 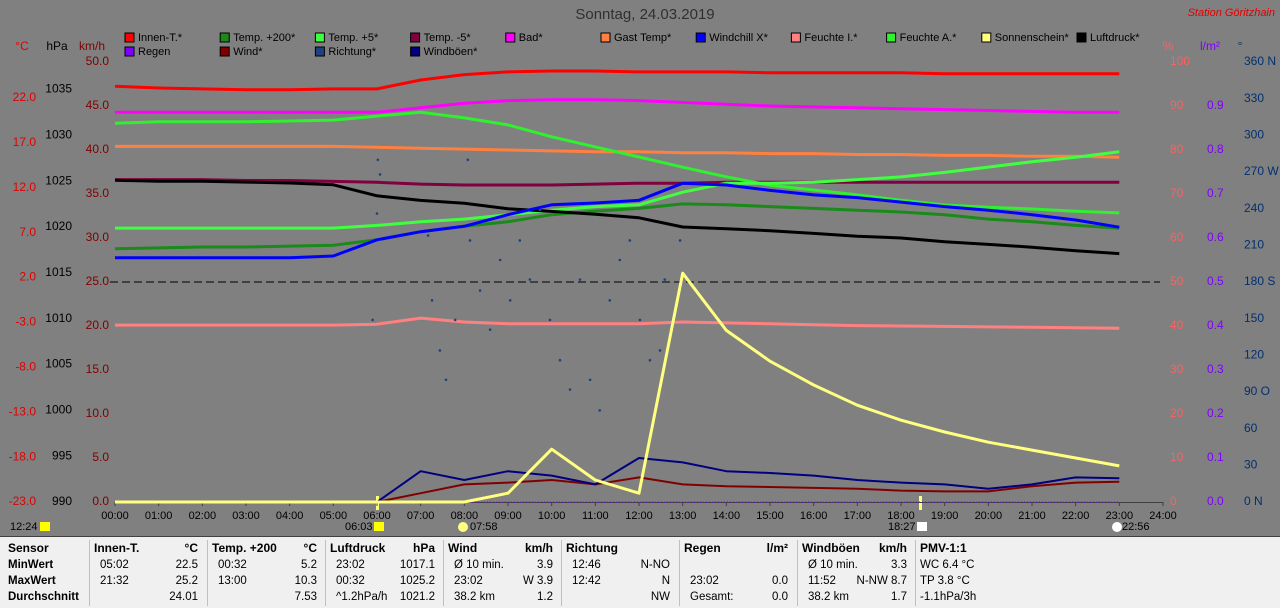 What do you see at coordinates (290, 516) in the screenshot?
I see `x-tick-label: 04:00` at bounding box center [290, 516].